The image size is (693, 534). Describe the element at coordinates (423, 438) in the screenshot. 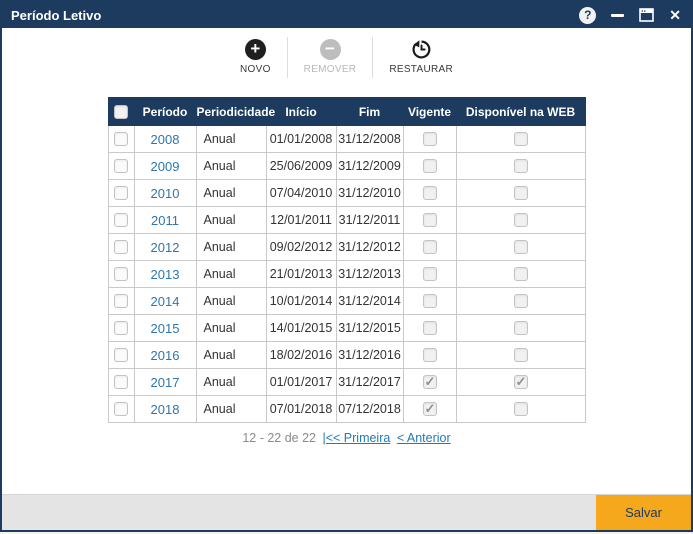

I see `pagination-previous-link: < Anterior` at that location.